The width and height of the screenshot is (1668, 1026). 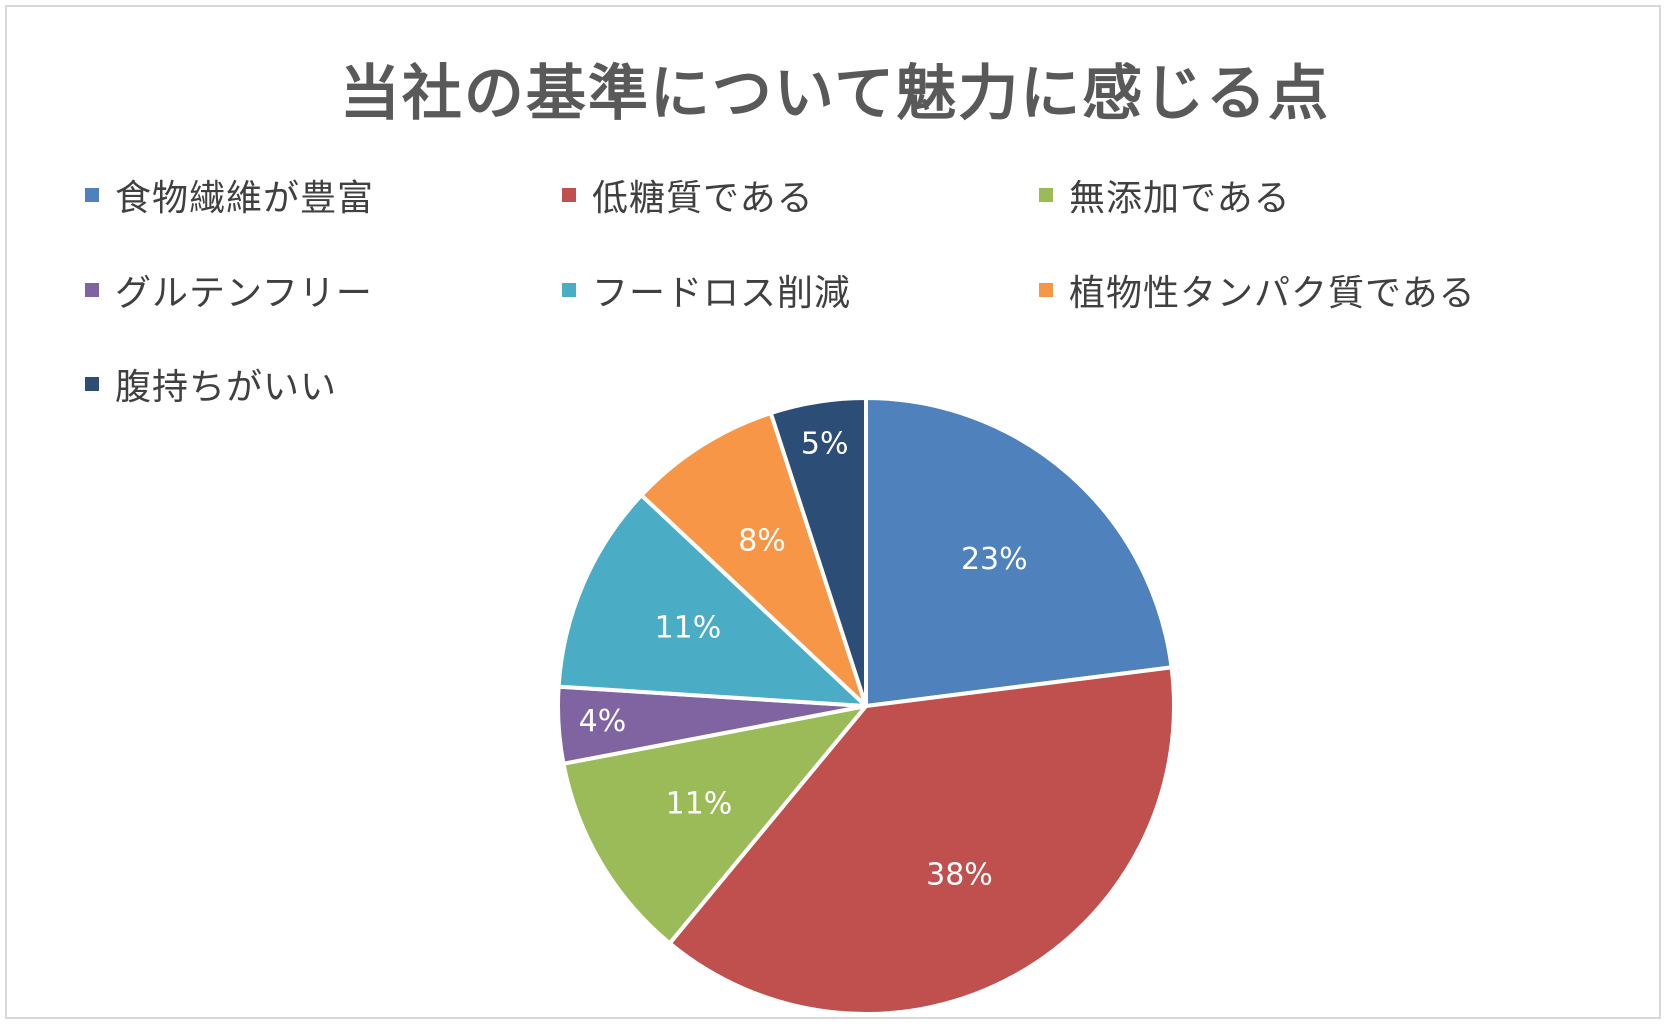 I want to click on legend-item-haramochi: 腹持ちがいい, so click(x=211, y=384).